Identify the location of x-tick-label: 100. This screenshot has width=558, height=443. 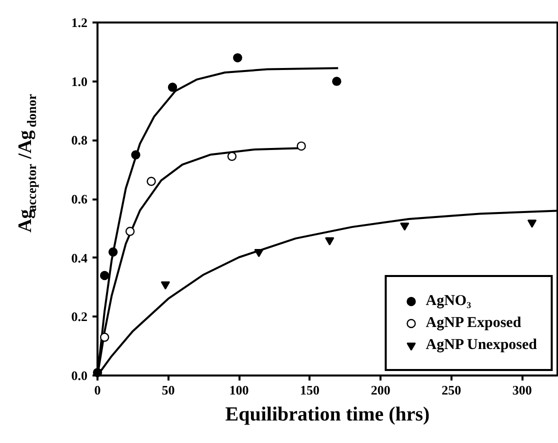
(239, 390).